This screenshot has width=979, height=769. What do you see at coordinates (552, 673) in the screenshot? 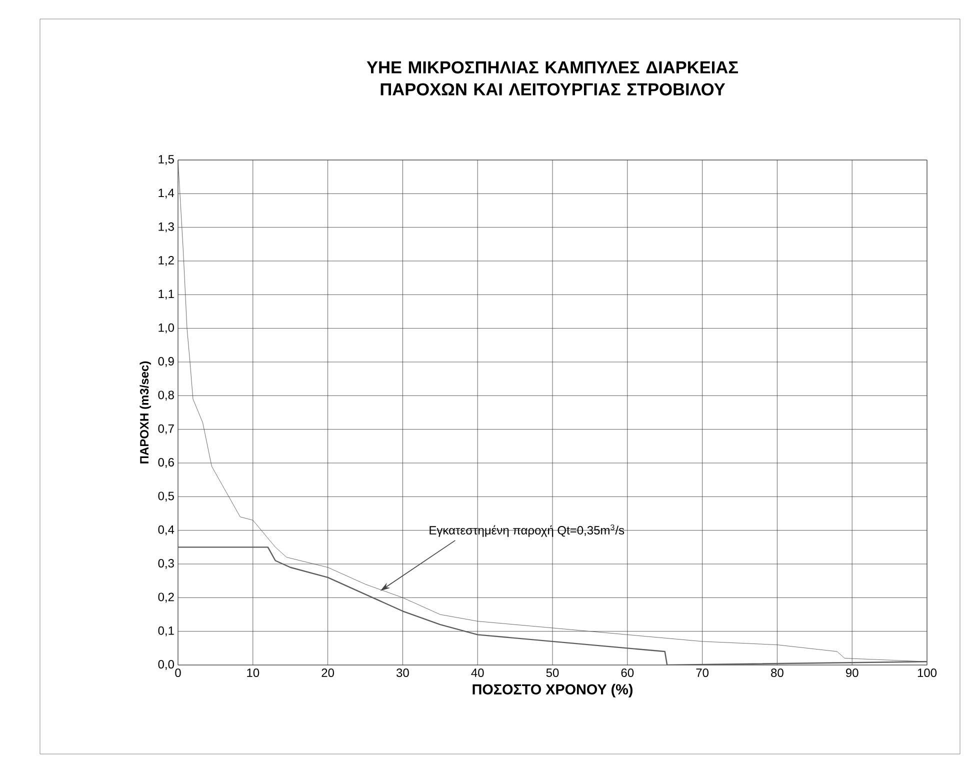
I see `x-tick-label: 50` at bounding box center [552, 673].